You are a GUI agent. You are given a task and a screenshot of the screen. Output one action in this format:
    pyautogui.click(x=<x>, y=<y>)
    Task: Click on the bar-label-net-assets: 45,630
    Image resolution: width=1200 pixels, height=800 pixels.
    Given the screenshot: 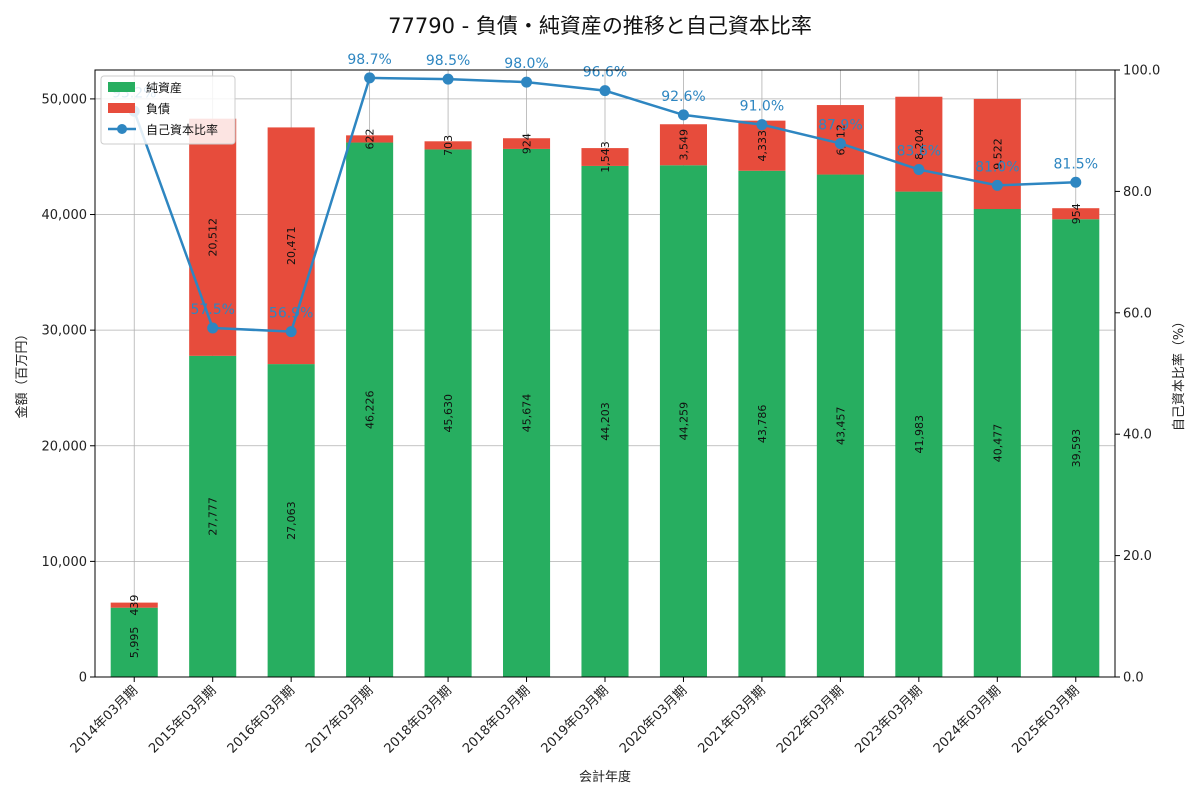 What is the action you would take?
    pyautogui.click(x=448, y=413)
    